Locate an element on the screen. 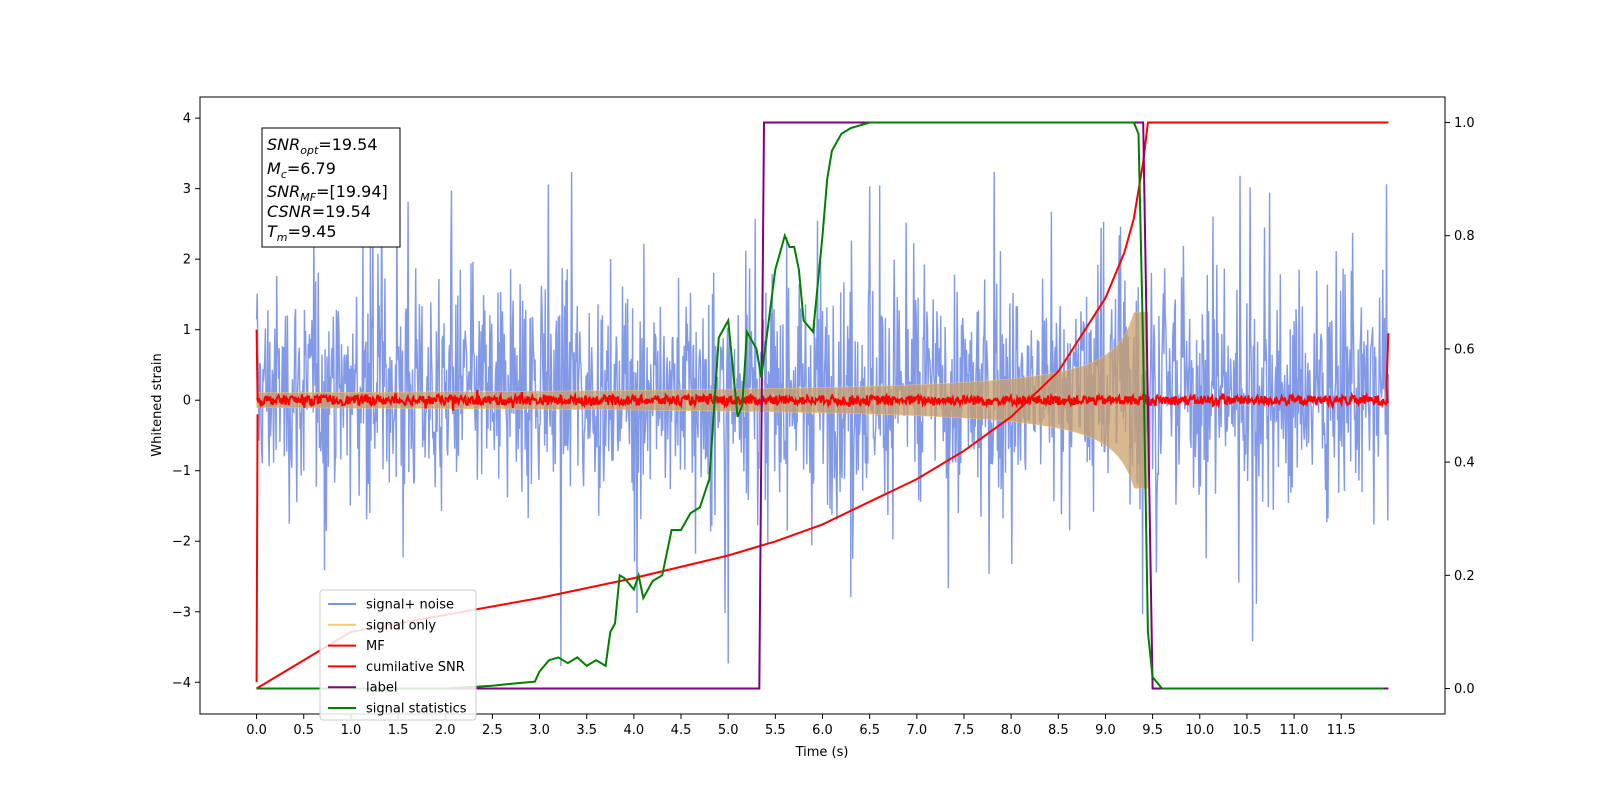  series-mf is located at coordinates (822, 370).